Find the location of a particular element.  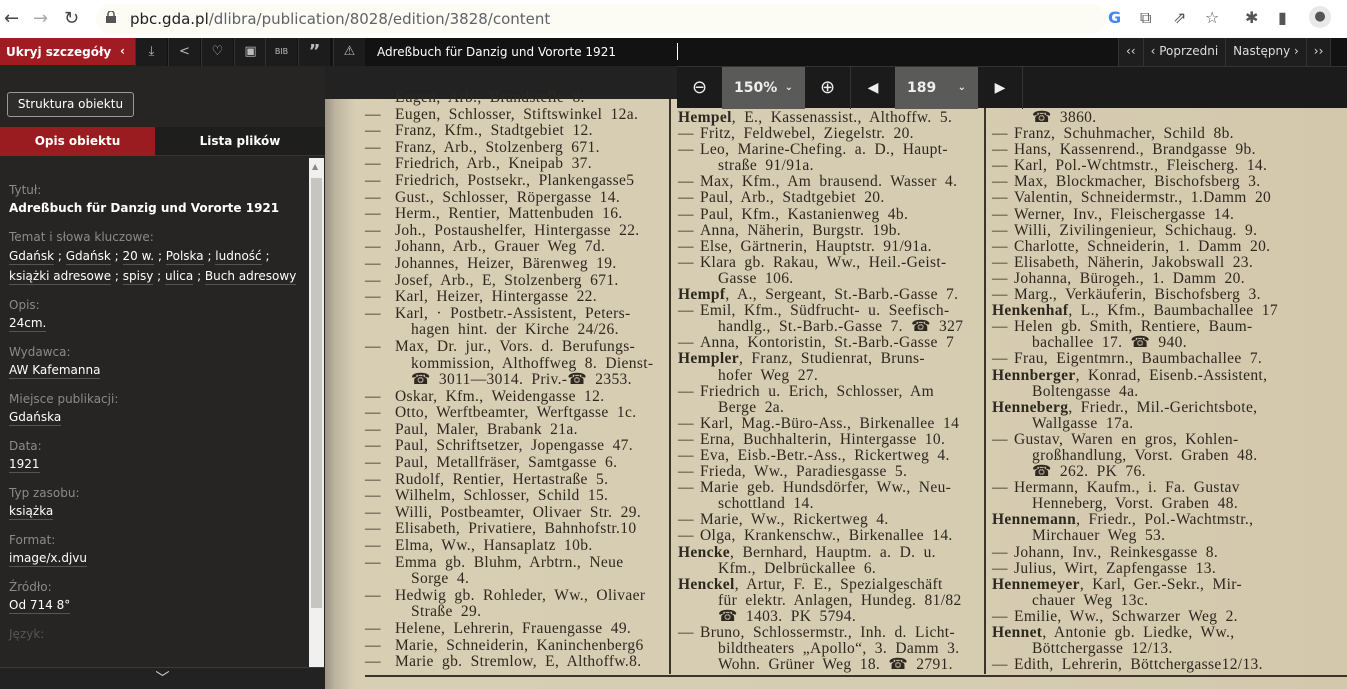

source-value: Od 714 8° is located at coordinates (40, 606).